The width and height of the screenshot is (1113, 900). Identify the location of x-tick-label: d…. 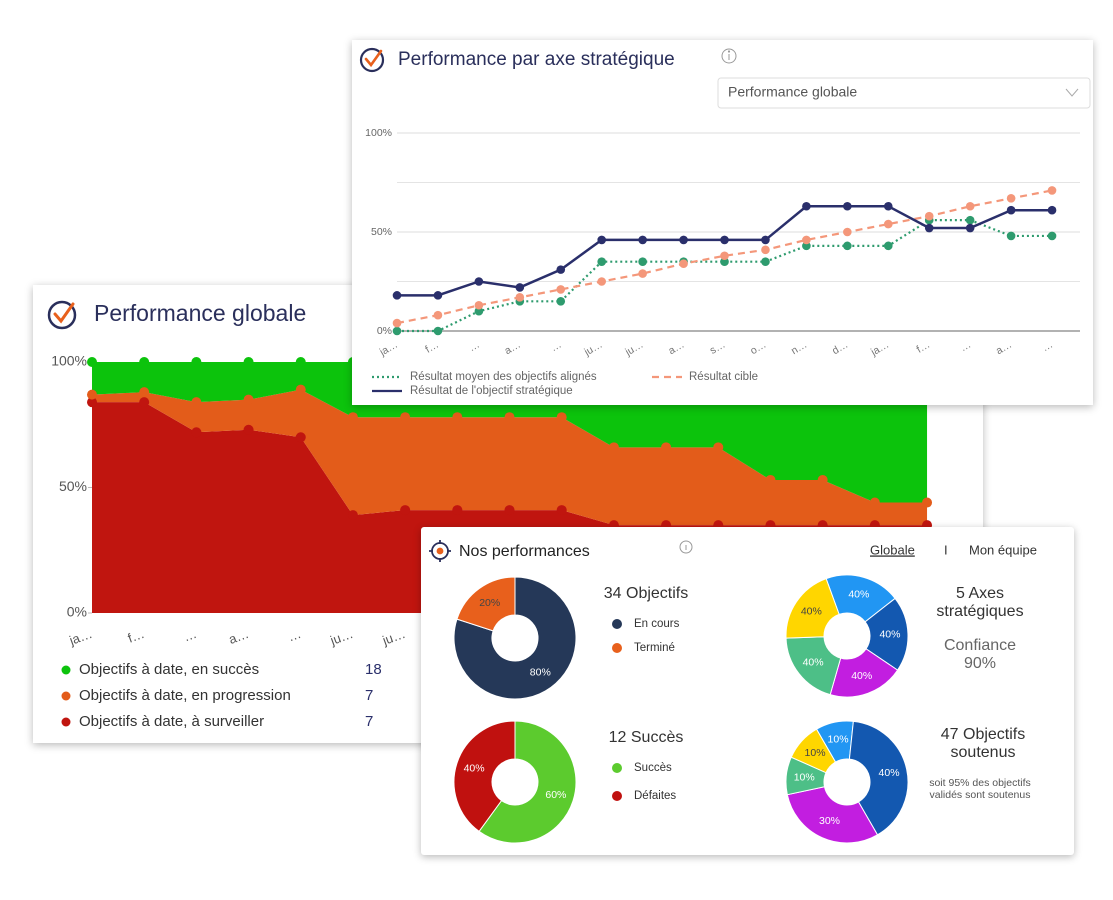
(840, 348).